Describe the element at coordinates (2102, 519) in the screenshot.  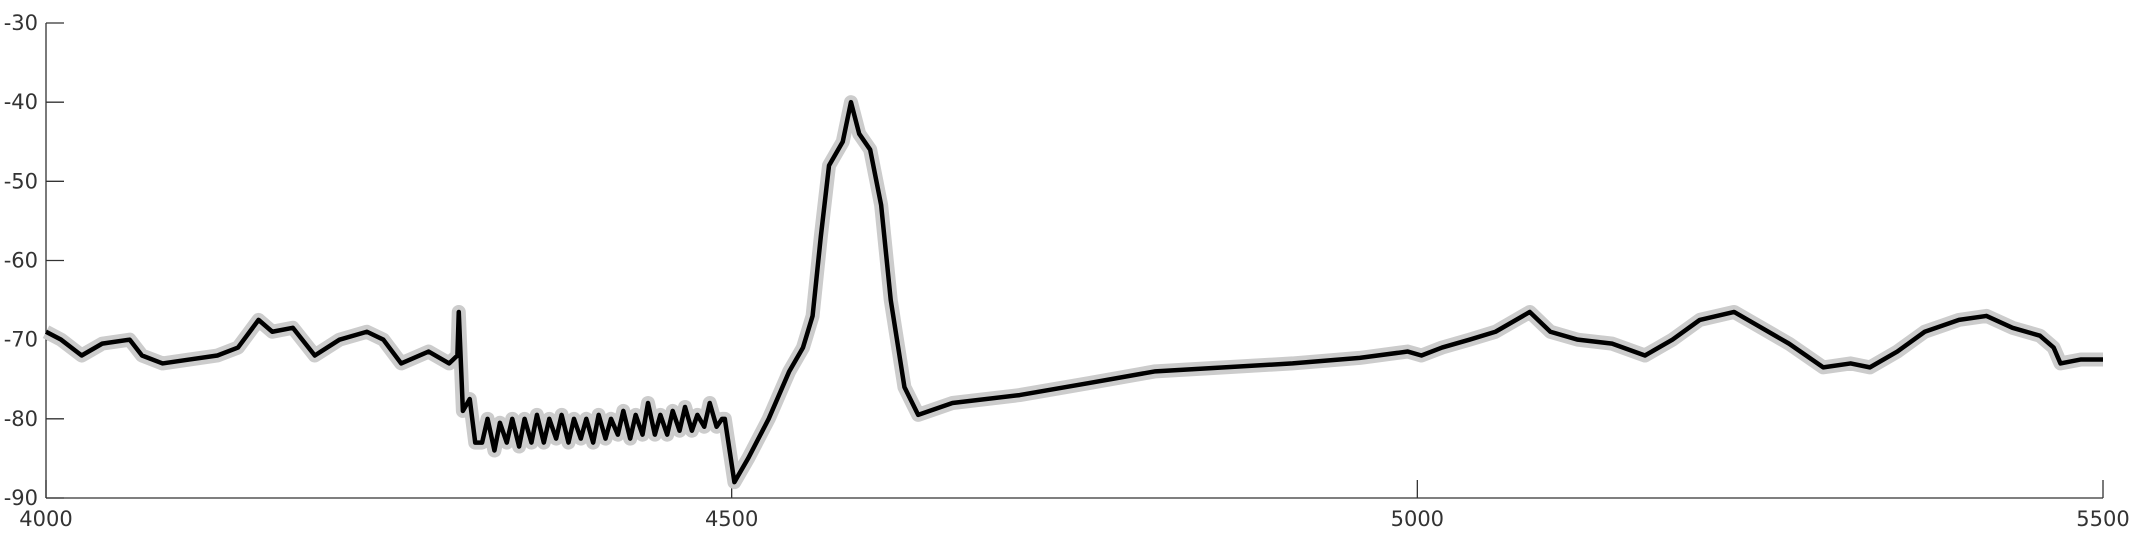
I see `x-tick-label: 5500` at that location.